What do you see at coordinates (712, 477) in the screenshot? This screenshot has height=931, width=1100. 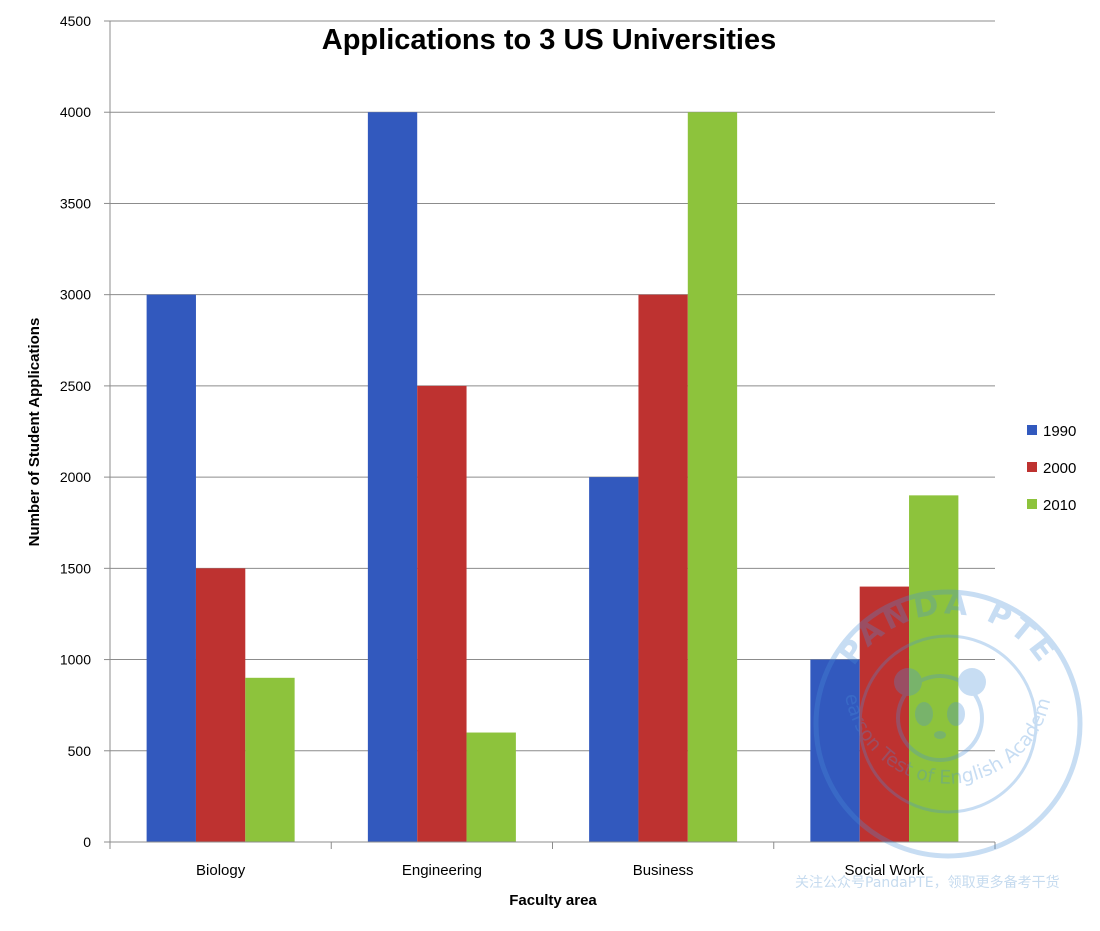 I see `bar-business-2010` at bounding box center [712, 477].